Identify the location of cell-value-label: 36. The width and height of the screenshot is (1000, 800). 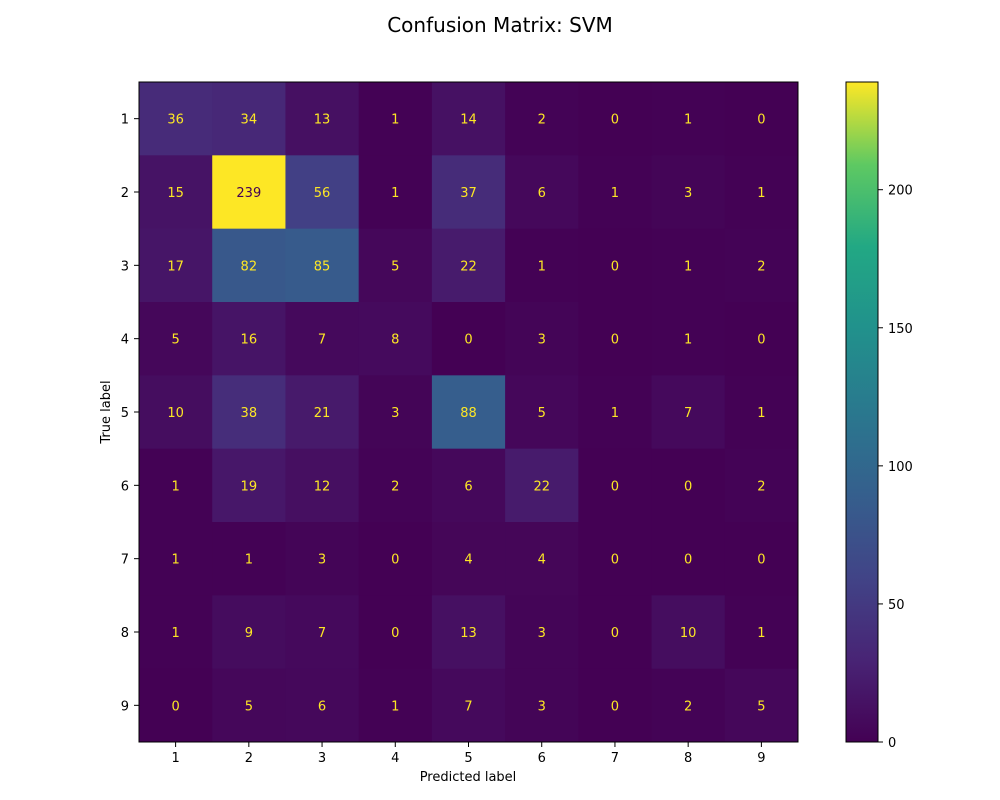
(175, 120).